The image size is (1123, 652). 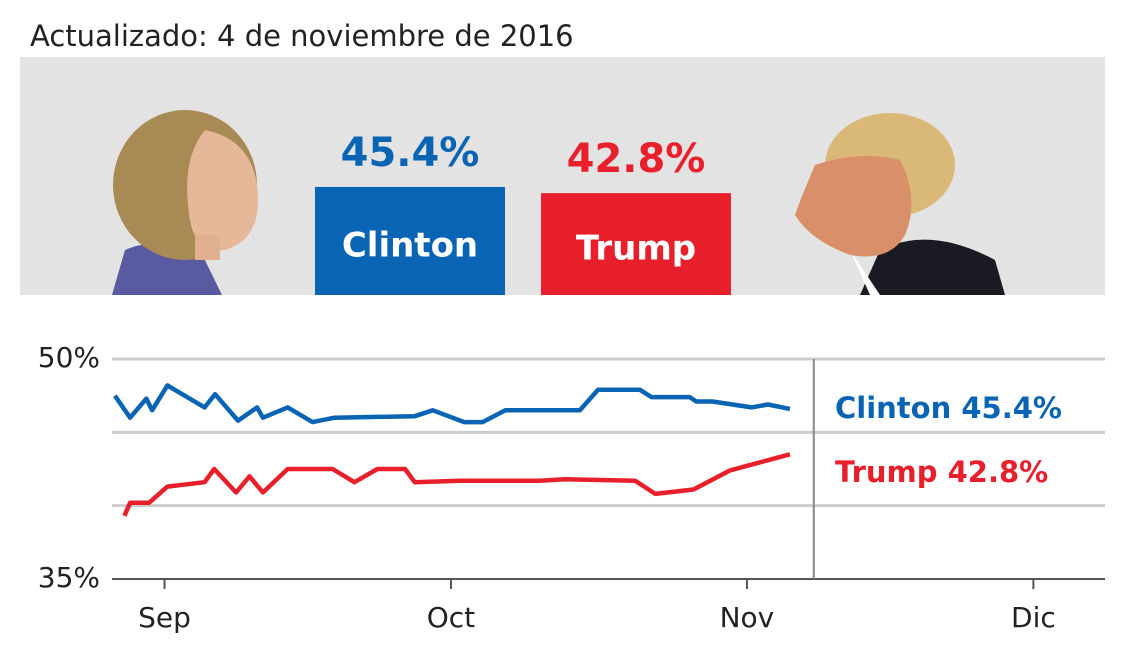 I want to click on clinton-photo, so click(x=185, y=202).